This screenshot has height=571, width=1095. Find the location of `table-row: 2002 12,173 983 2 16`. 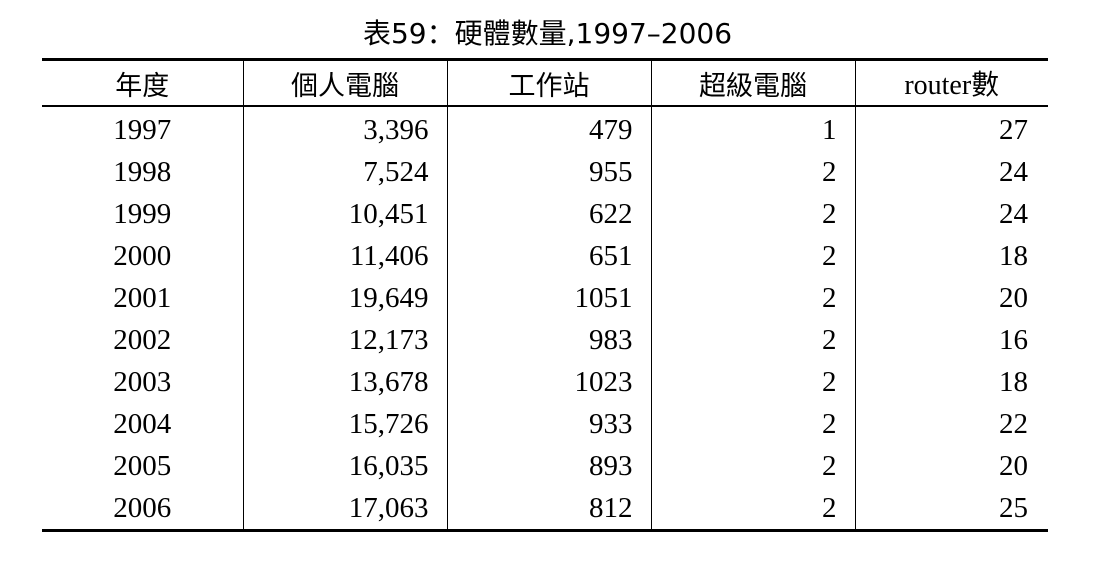

table-row: 2002 12,173 983 2 16 is located at coordinates (545, 340).